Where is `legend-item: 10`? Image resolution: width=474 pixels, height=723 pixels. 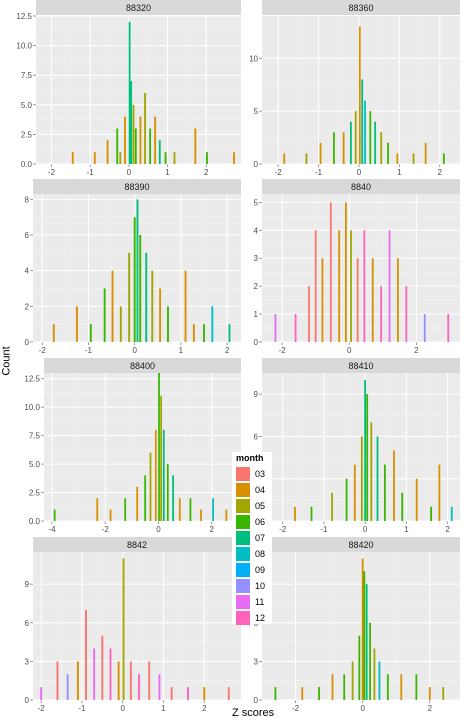 legend-item: 10 is located at coordinates (254, 586).